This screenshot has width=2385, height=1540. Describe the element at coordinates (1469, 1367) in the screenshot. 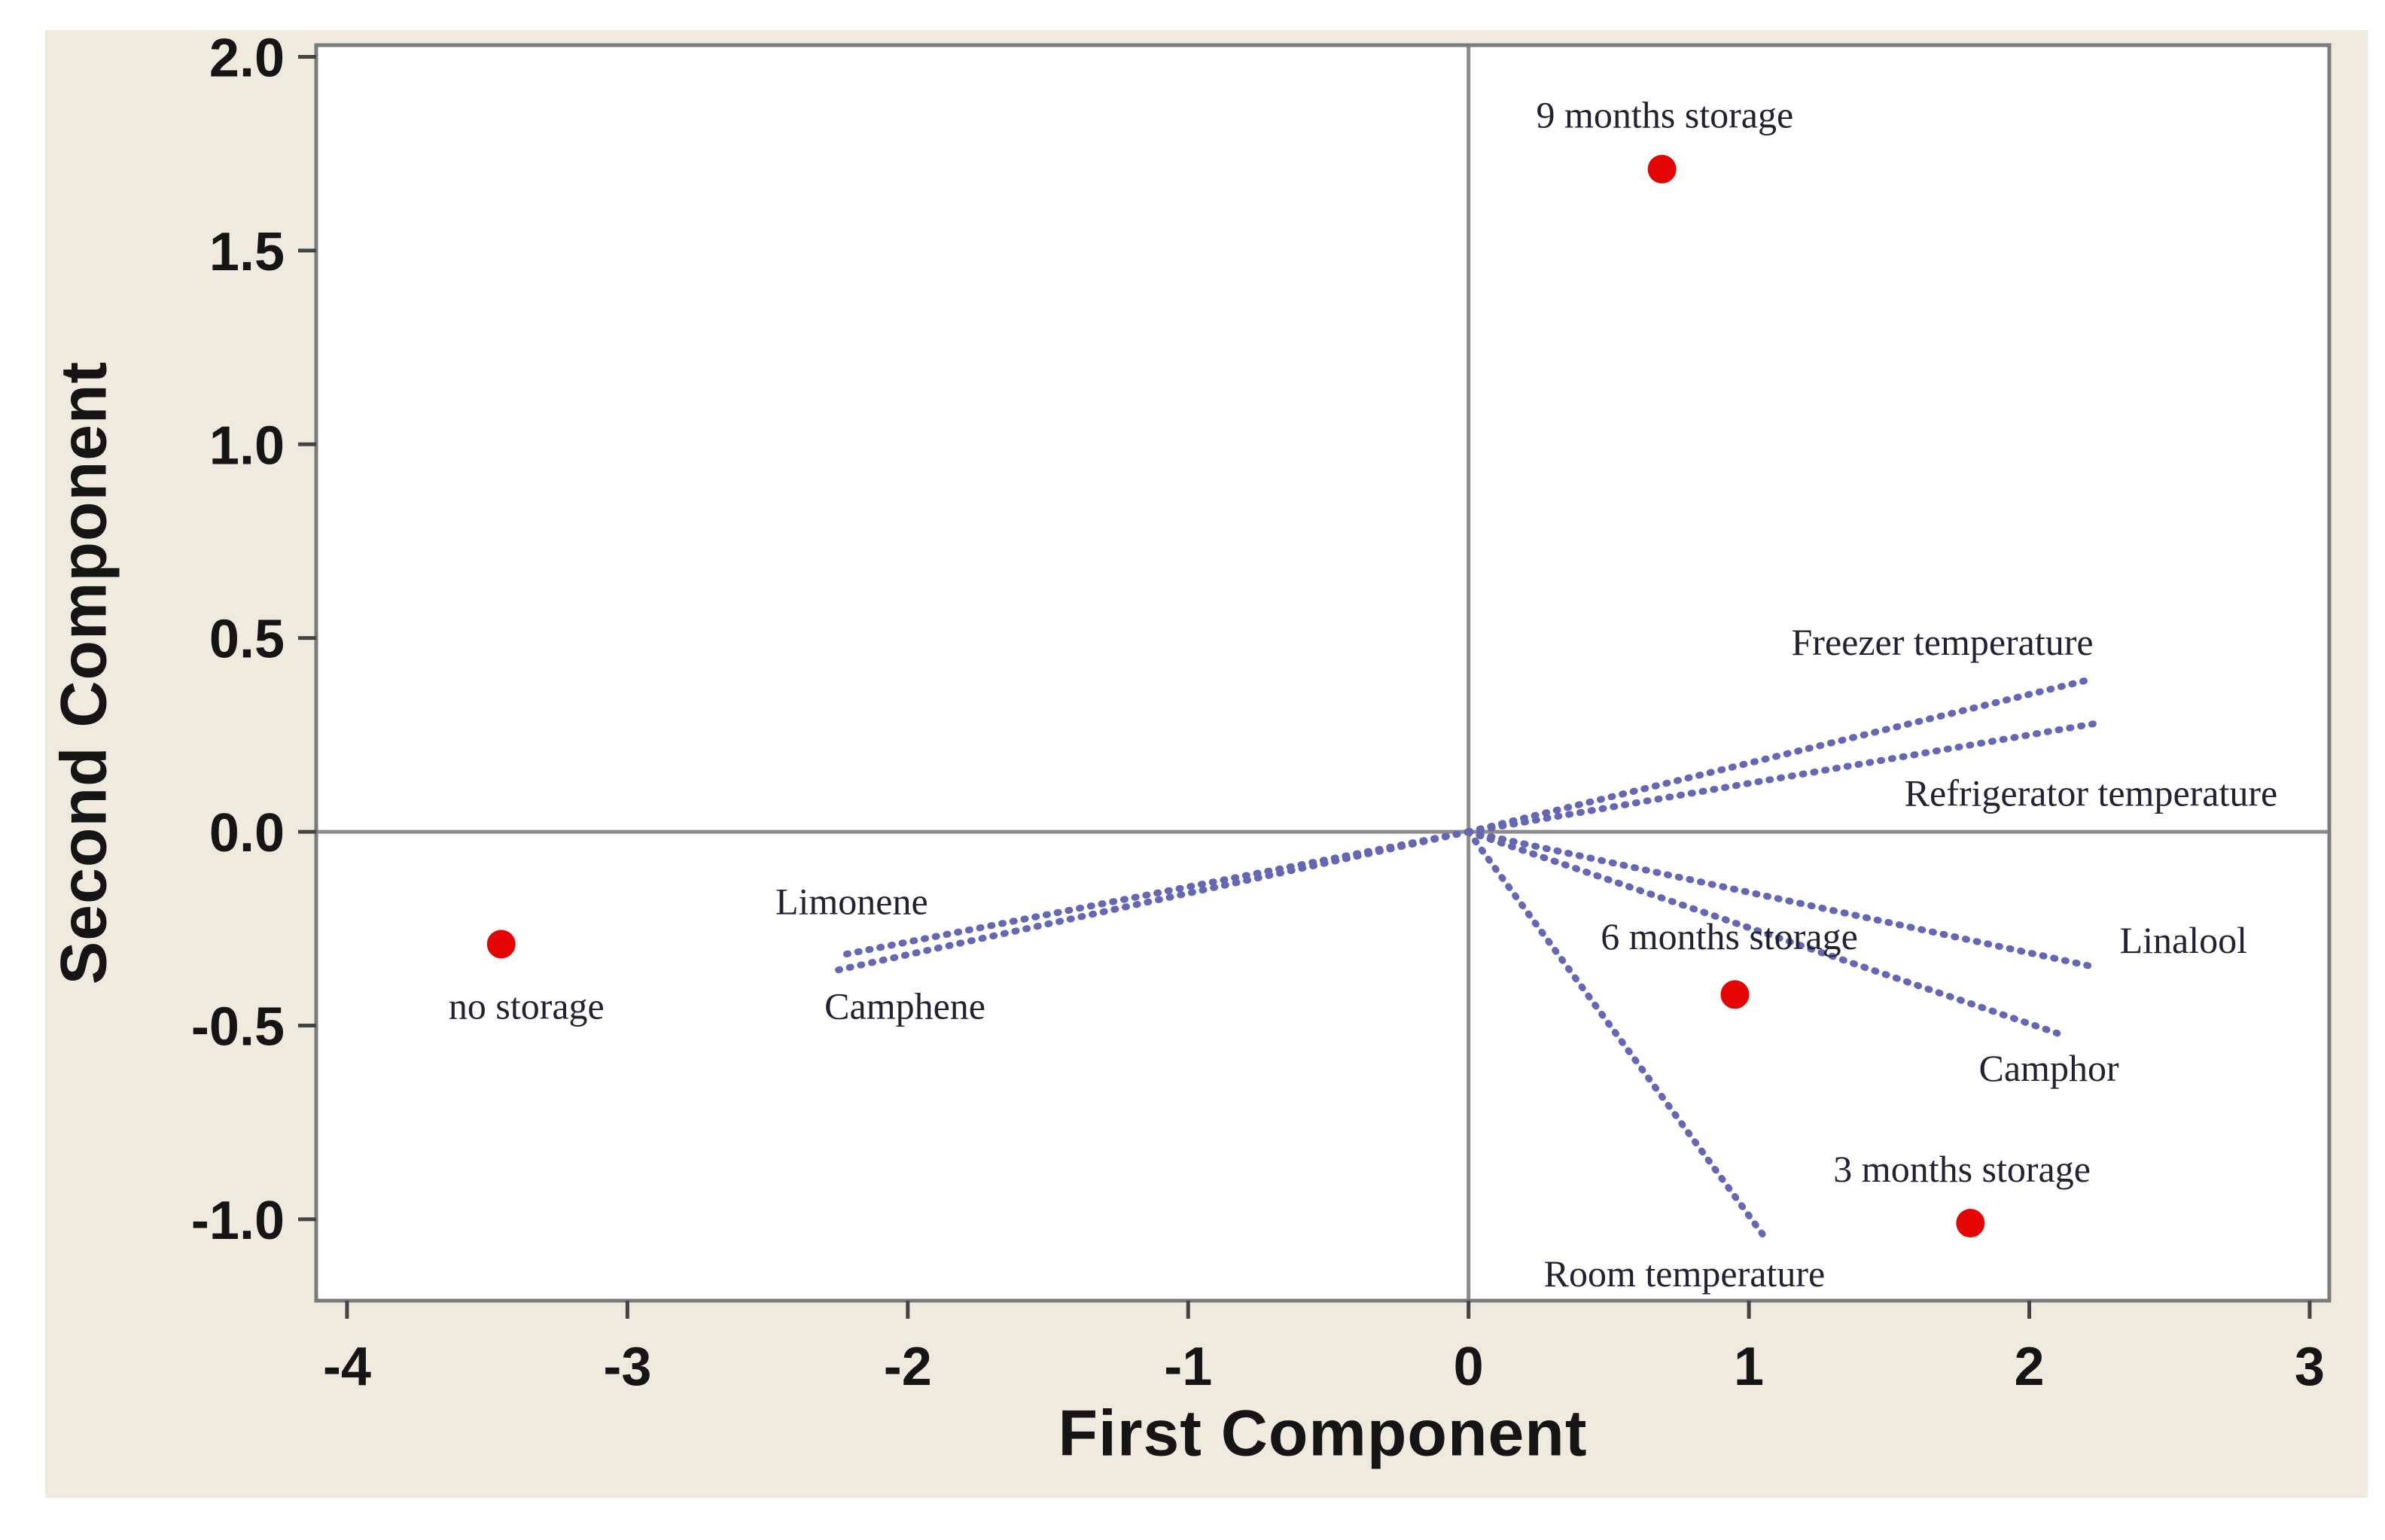

I see `x-tick-label-0: 0` at that location.